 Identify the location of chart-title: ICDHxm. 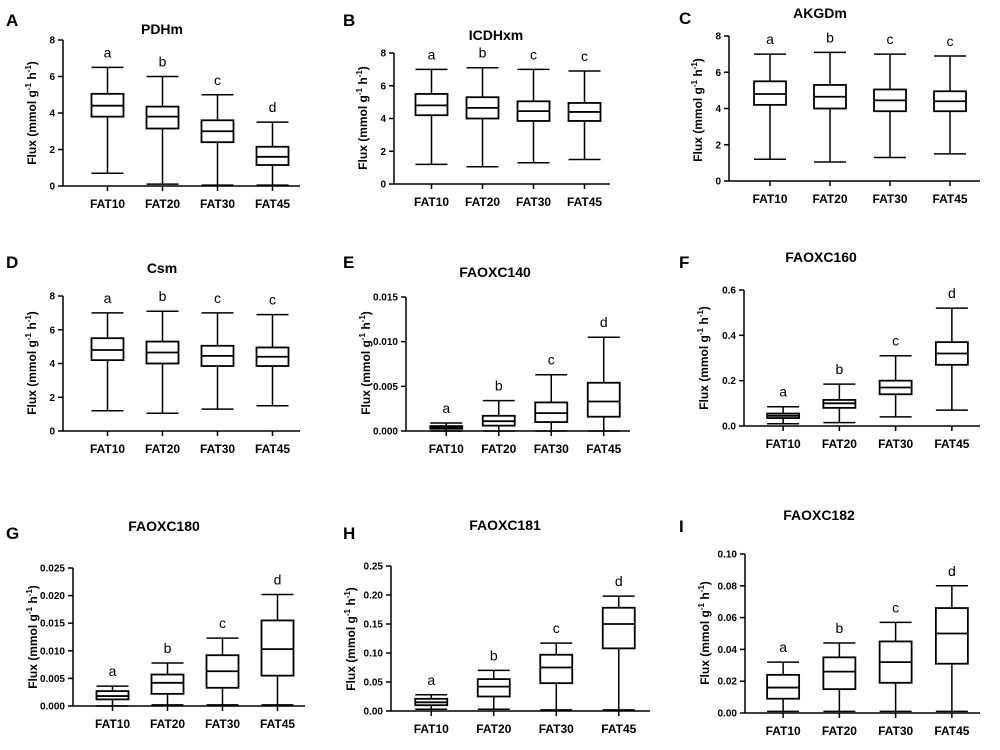
(496, 35).